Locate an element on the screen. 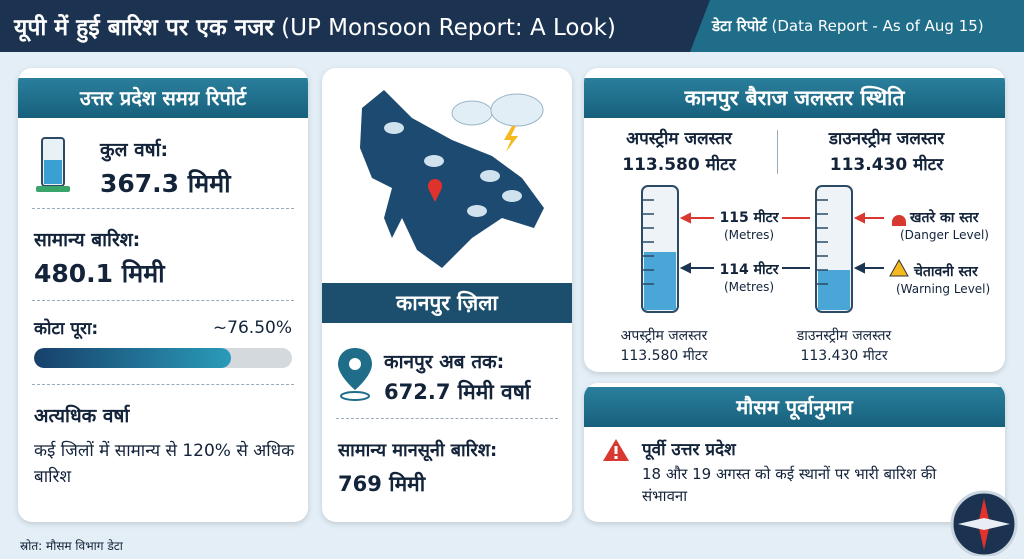 Image resolution: width=1024 pixels, height=559 pixels. level-diagram is located at coordinates (775, 249).